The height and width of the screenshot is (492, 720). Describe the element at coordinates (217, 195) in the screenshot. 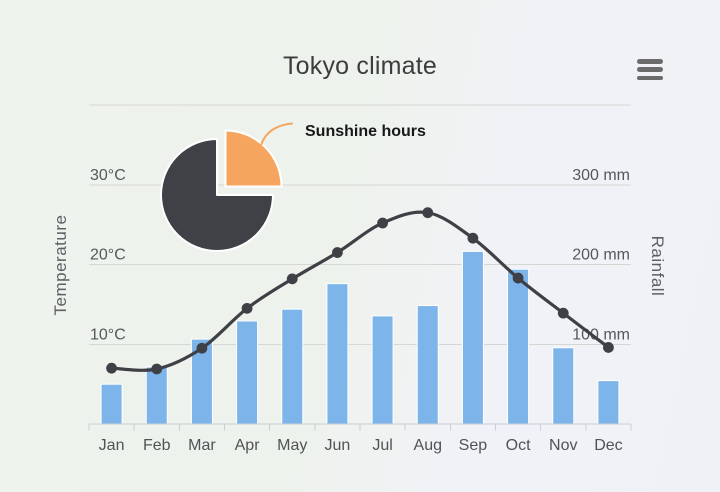

I see `pie-slice-other` at that location.